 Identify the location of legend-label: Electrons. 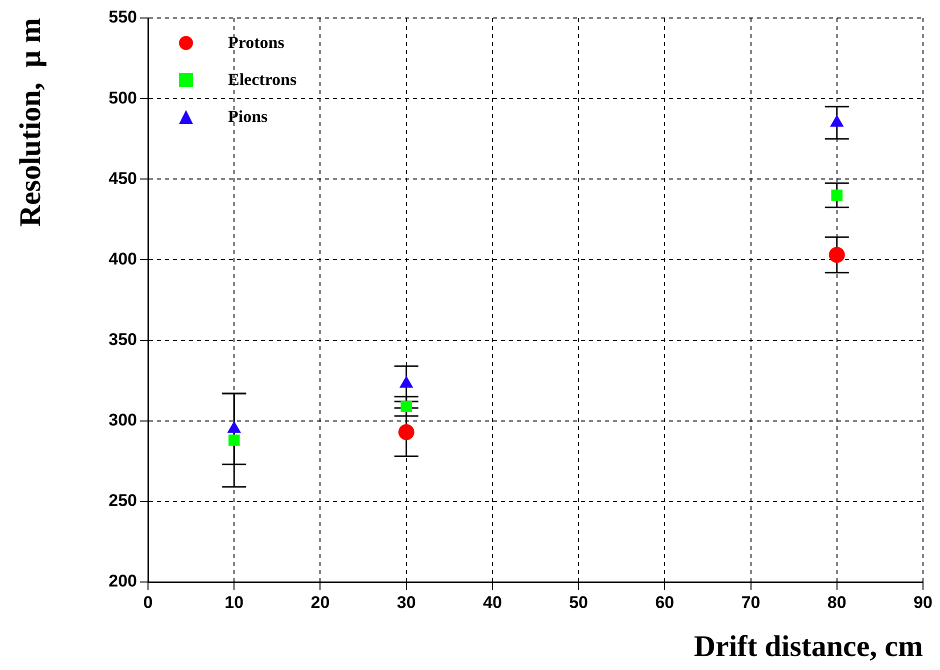
(262, 80).